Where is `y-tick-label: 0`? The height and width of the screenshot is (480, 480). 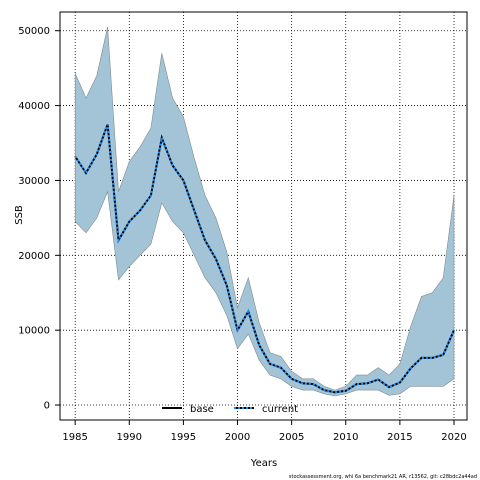 y-tick-label: 0 is located at coordinates (47, 406).